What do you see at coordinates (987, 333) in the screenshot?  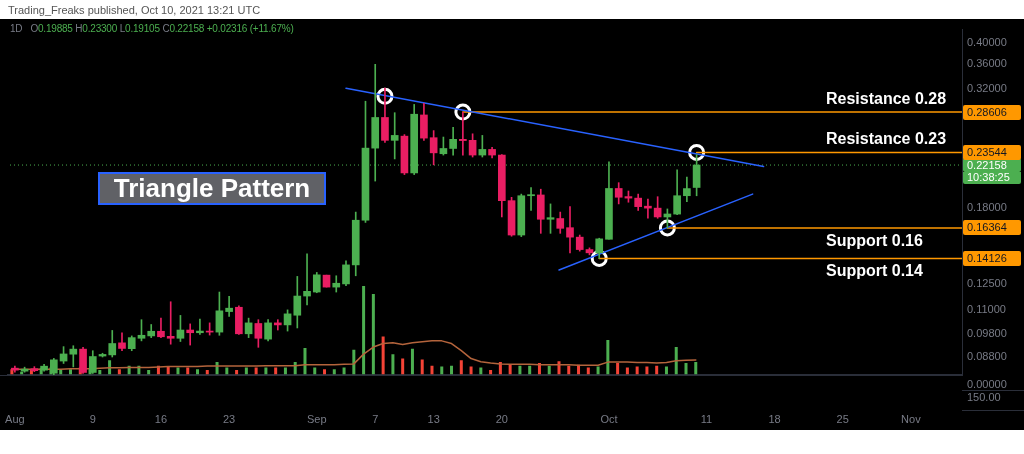 I see `y-tick-label: 0.09800` at bounding box center [987, 333].